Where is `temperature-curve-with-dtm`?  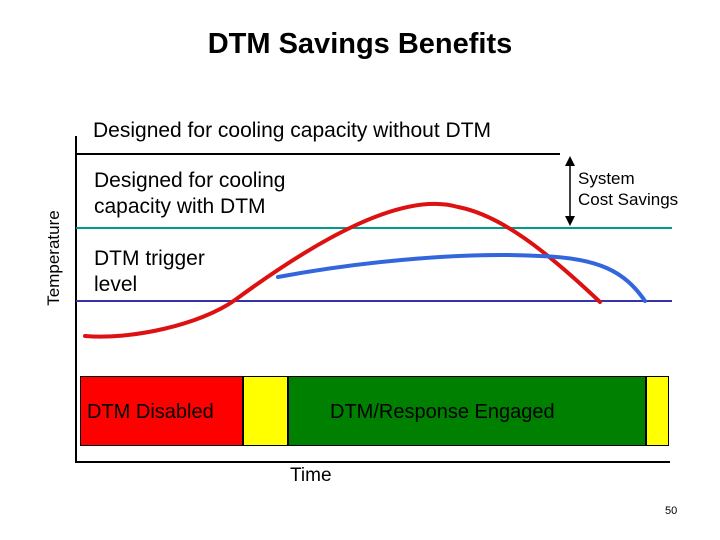 temperature-curve-with-dtm is located at coordinates (461, 277).